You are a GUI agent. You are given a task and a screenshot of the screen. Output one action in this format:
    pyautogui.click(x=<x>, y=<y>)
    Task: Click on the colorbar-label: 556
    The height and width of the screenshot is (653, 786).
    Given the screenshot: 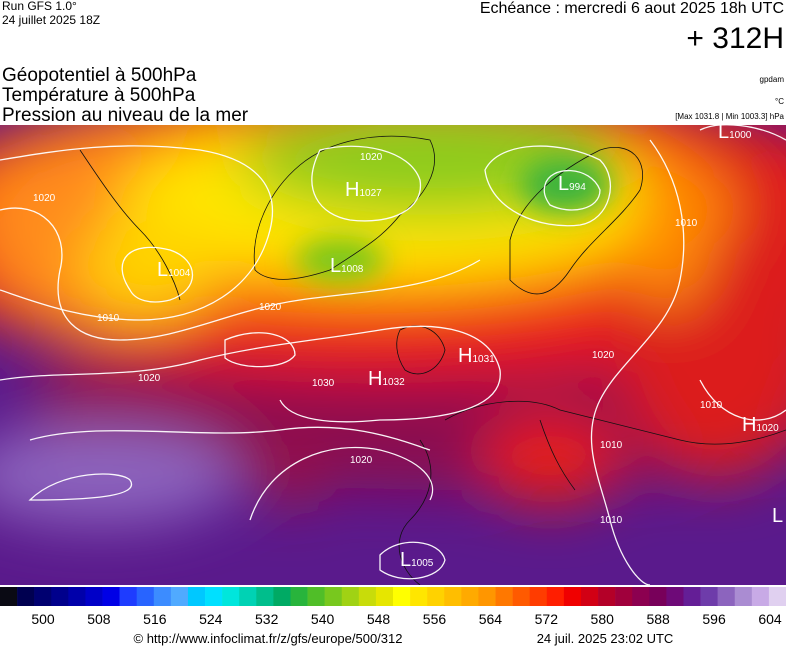 What is the action you would take?
    pyautogui.click(x=435, y=619)
    